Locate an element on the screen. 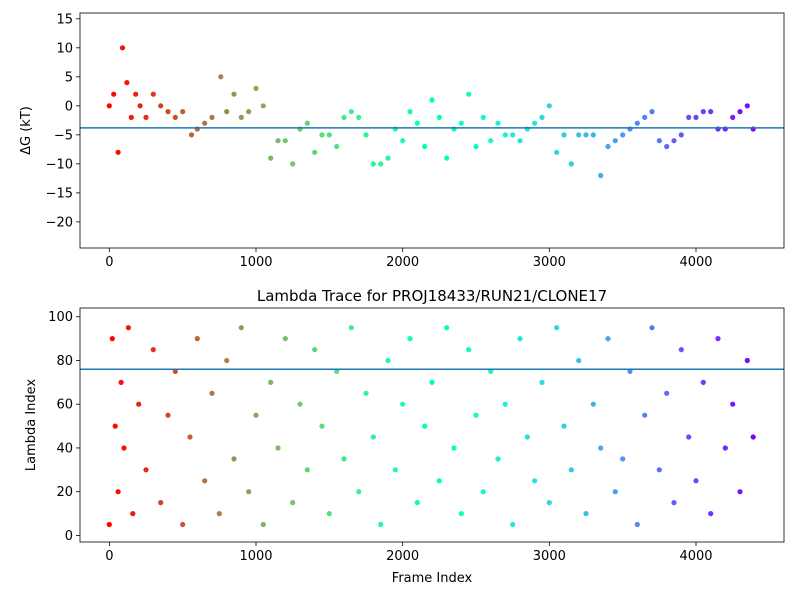 The image size is (800, 600). lambda-x-axis-label: Frame Index is located at coordinates (432, 578).